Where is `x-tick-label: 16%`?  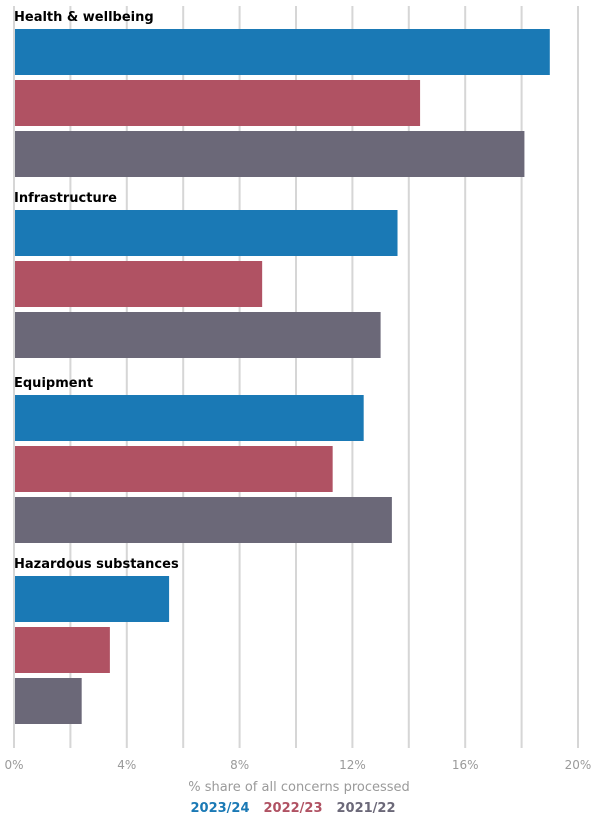 x-tick-label: 16% is located at coordinates (465, 765).